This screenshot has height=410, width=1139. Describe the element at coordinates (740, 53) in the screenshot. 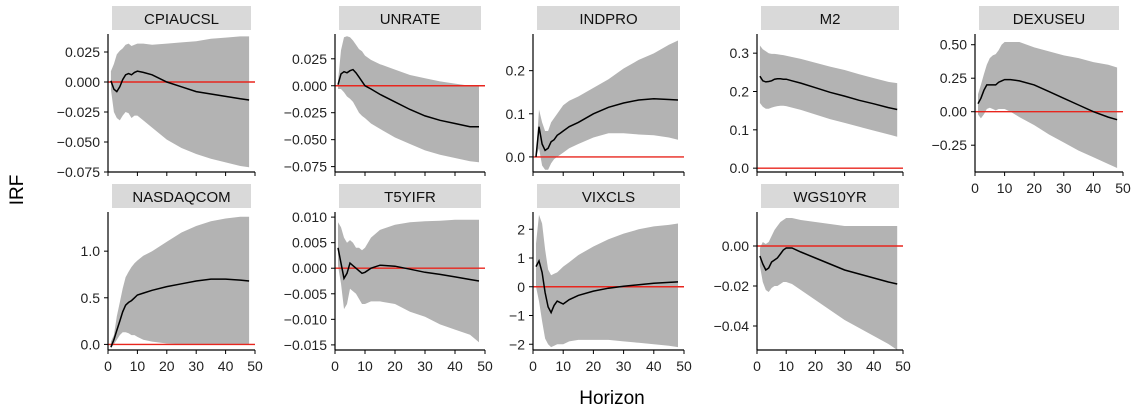

I see `y-tick-label: 0.3` at that location.